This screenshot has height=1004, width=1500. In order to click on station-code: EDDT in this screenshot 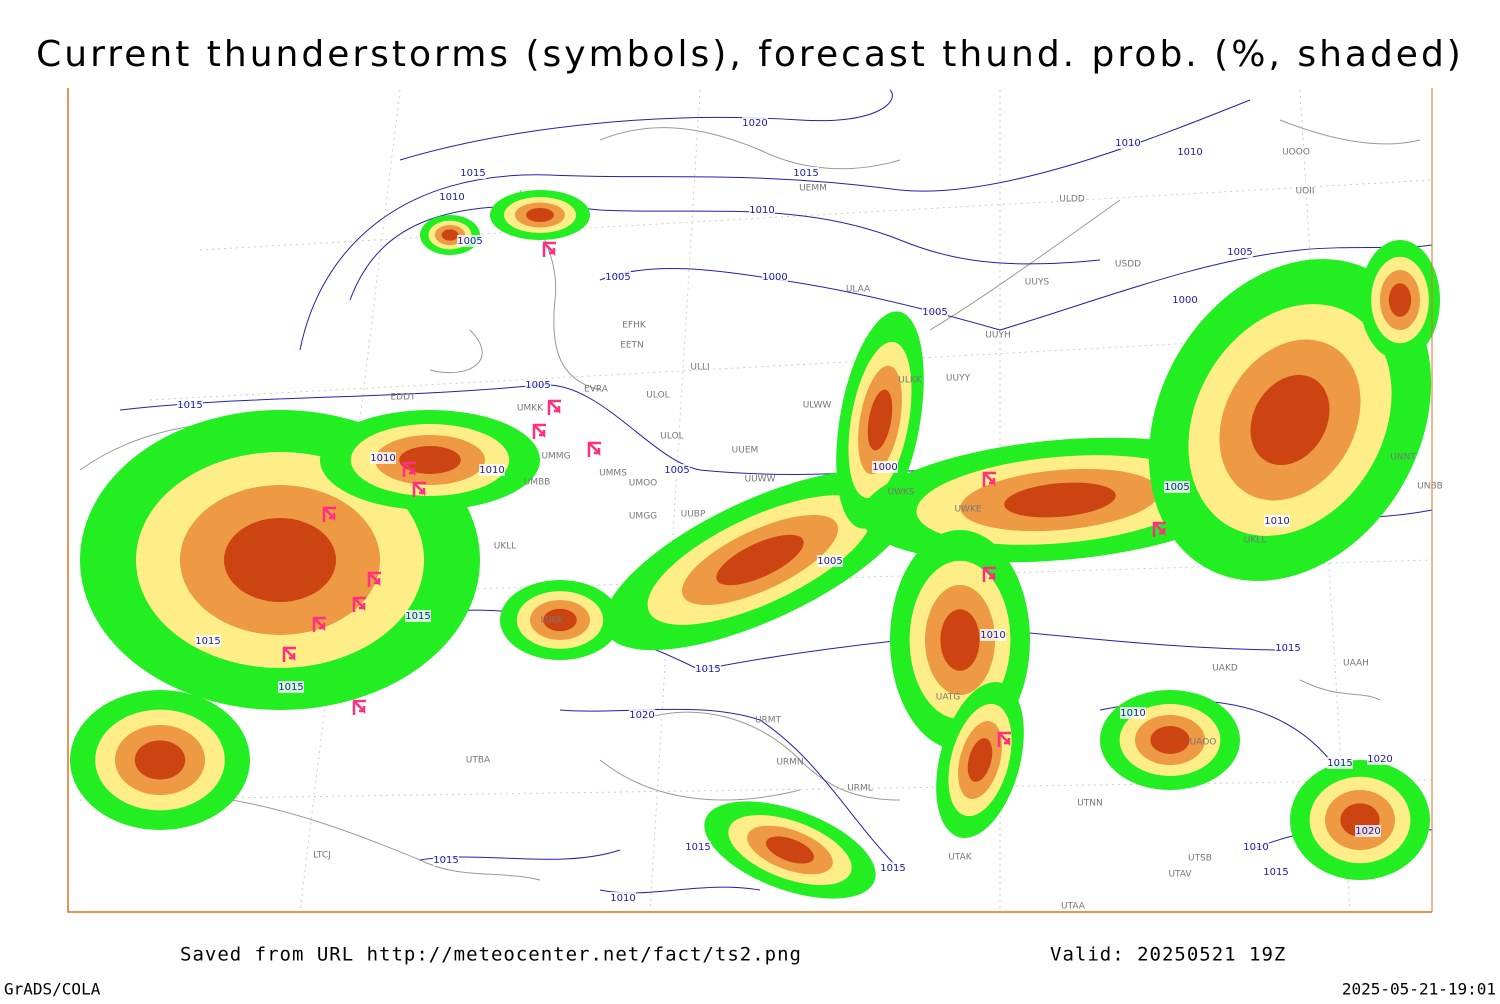, I will do `click(403, 398)`.